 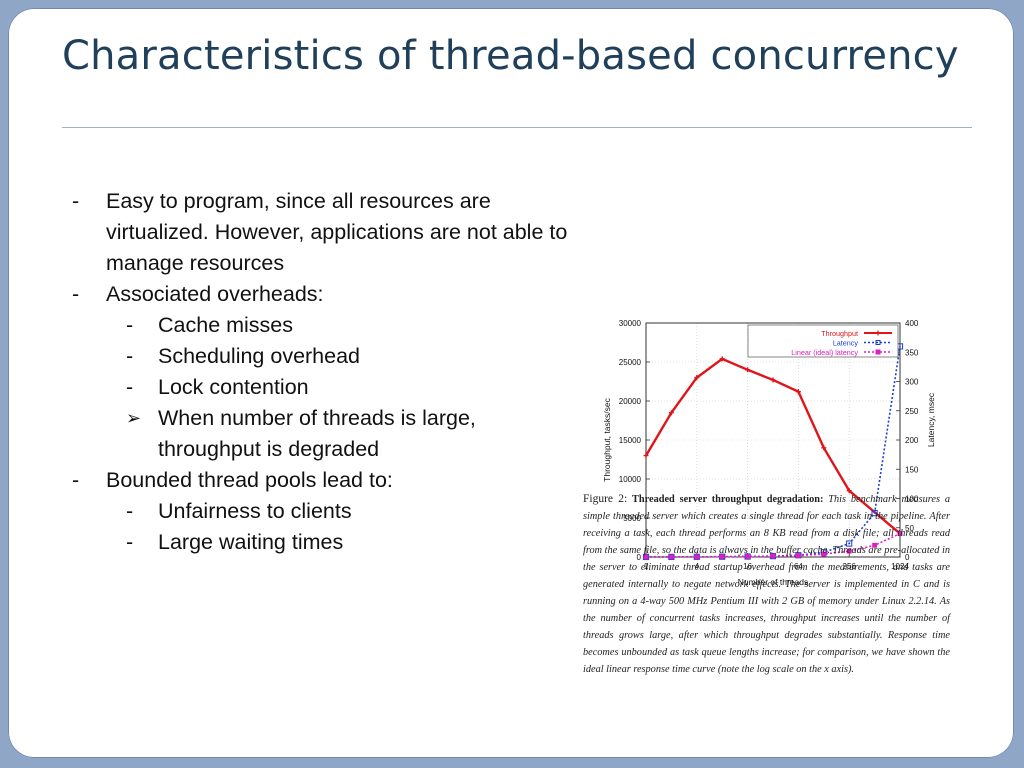 I want to click on chart-series, so click(x=773, y=452).